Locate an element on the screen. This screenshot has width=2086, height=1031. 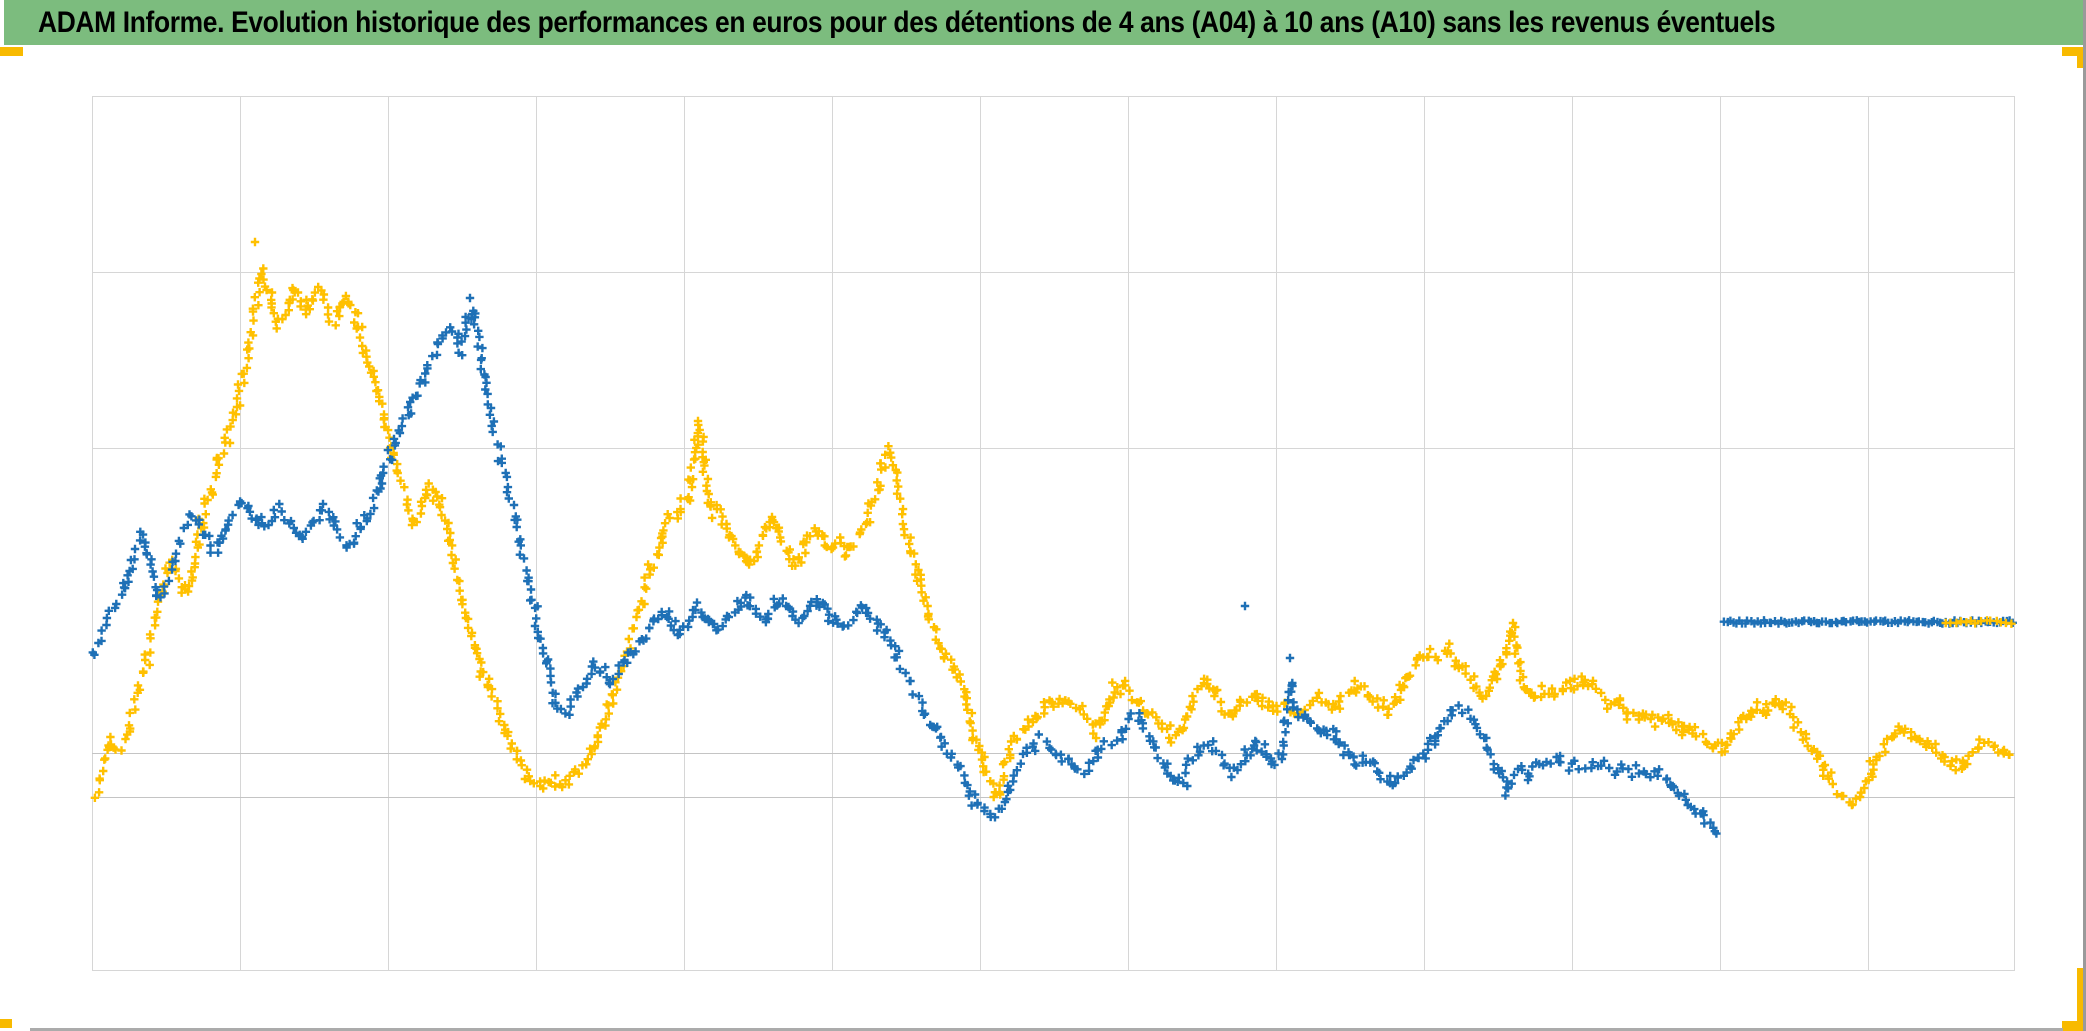
corner-mark-top-left is located at coordinates (11, 51).